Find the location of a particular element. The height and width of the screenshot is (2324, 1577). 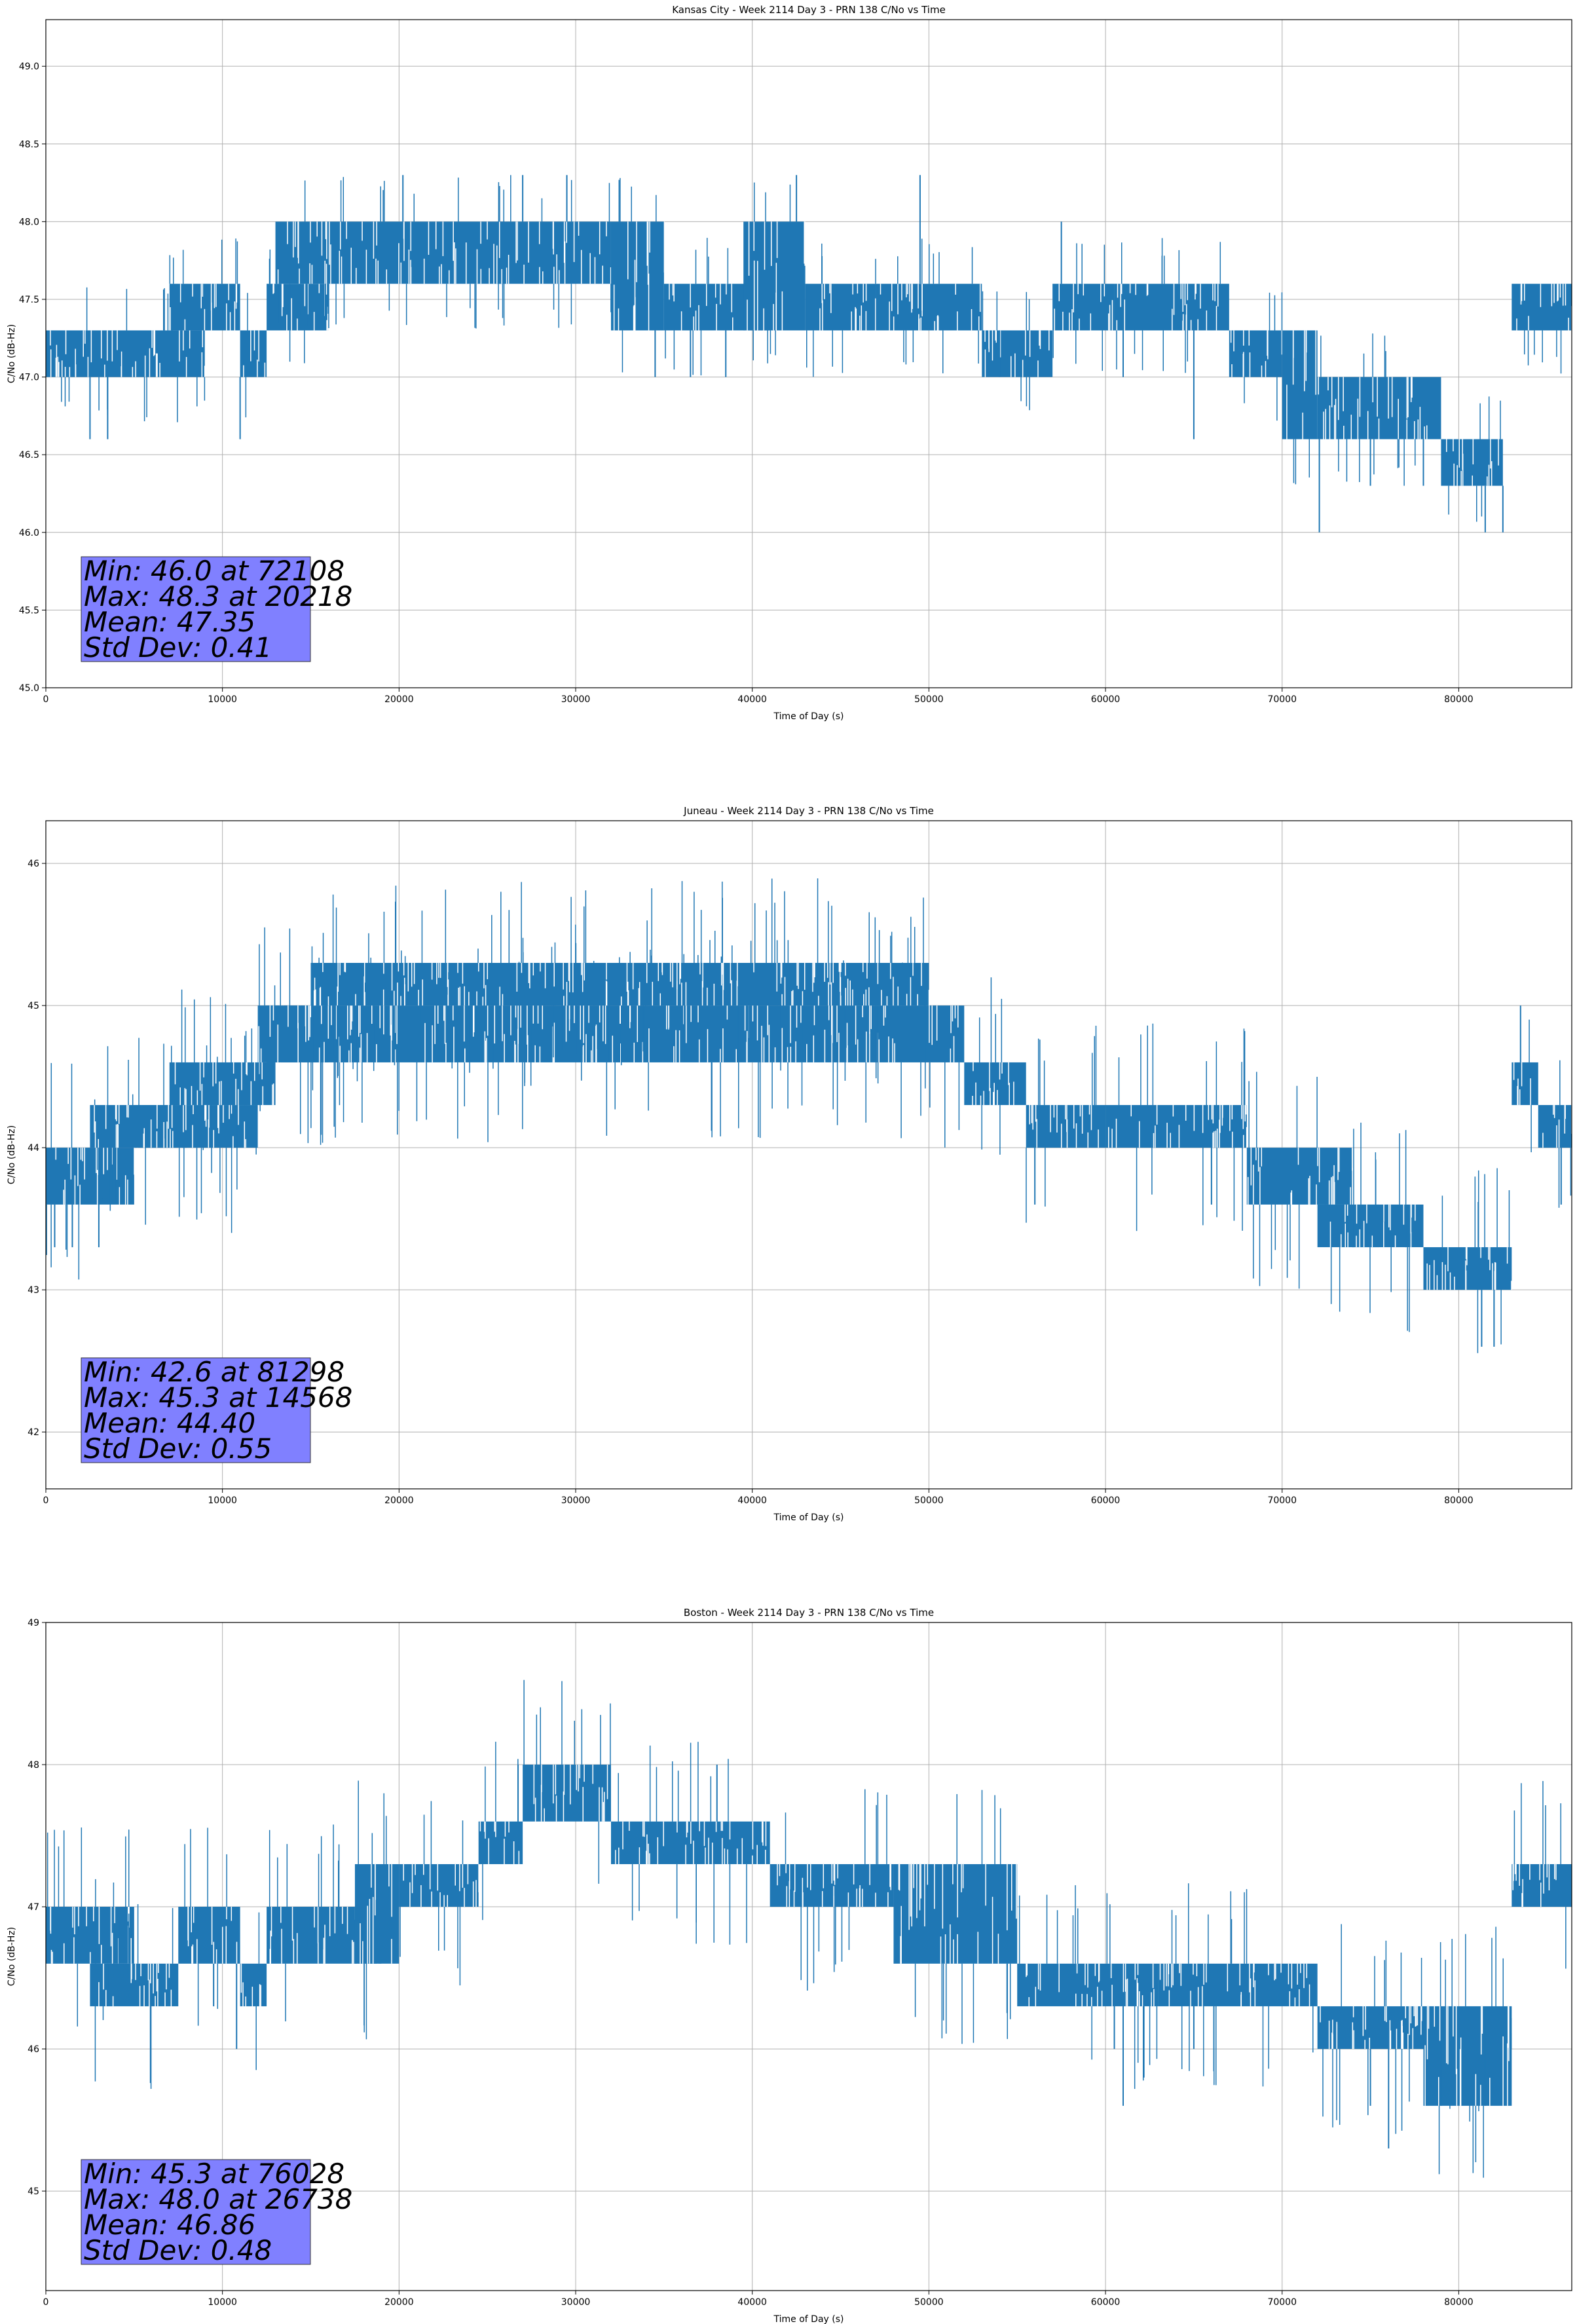

x-tick-label: 80000 is located at coordinates (1459, 699).